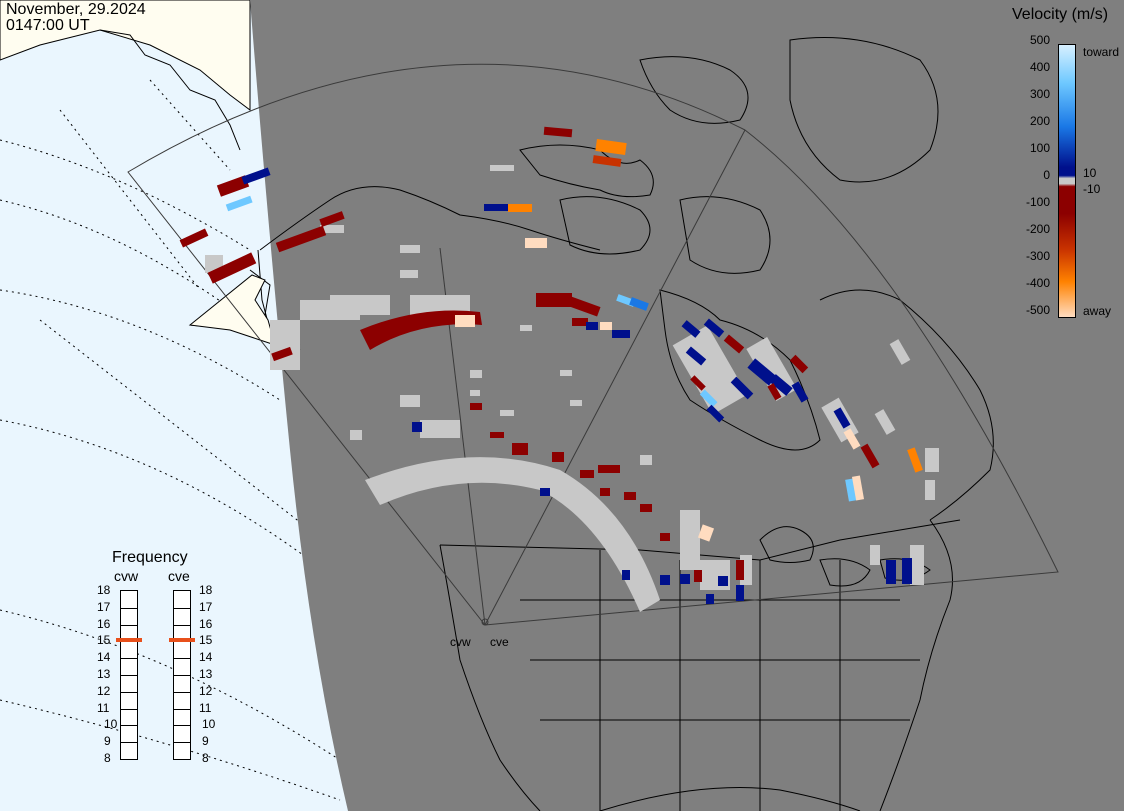  I want to click on frequency-label-right: 13, so click(206, 674).